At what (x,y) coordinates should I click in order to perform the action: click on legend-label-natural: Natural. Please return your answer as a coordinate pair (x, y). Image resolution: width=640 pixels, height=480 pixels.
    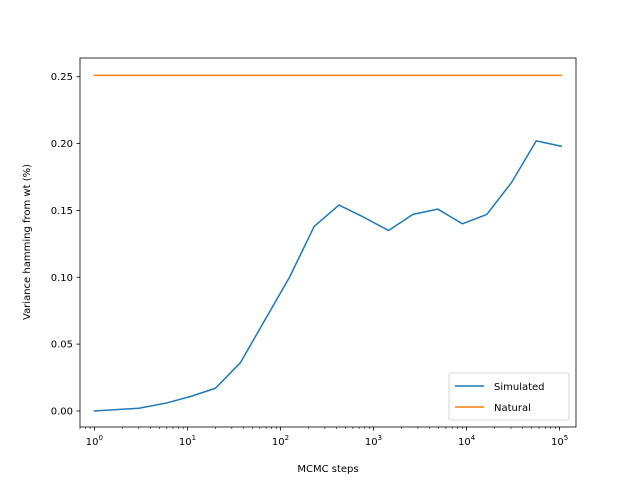
    Looking at the image, I should click on (512, 408).